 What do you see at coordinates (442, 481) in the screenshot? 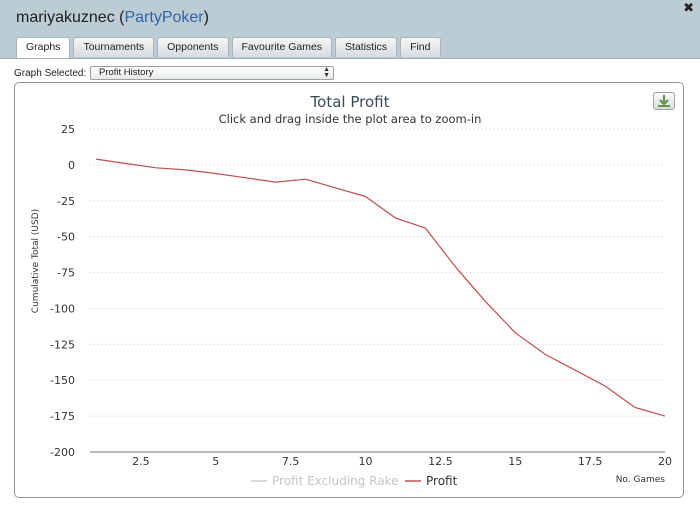
I see `legend-label-profit: Profit` at bounding box center [442, 481].